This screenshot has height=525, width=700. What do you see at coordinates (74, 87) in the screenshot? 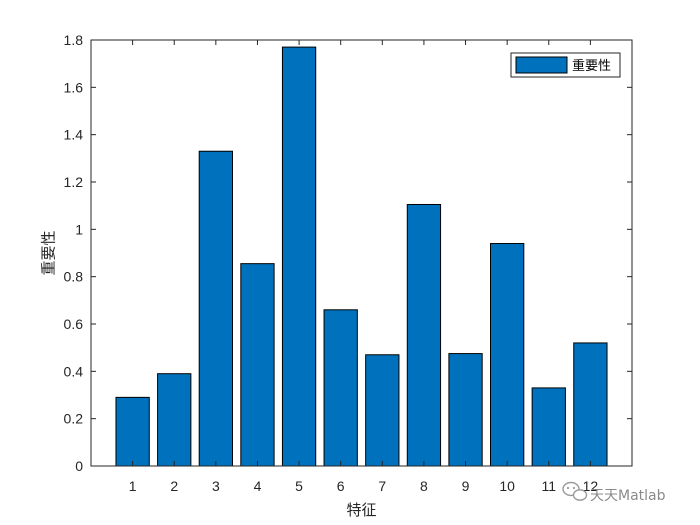
I see `y-tick-label: 1.6` at bounding box center [74, 87].